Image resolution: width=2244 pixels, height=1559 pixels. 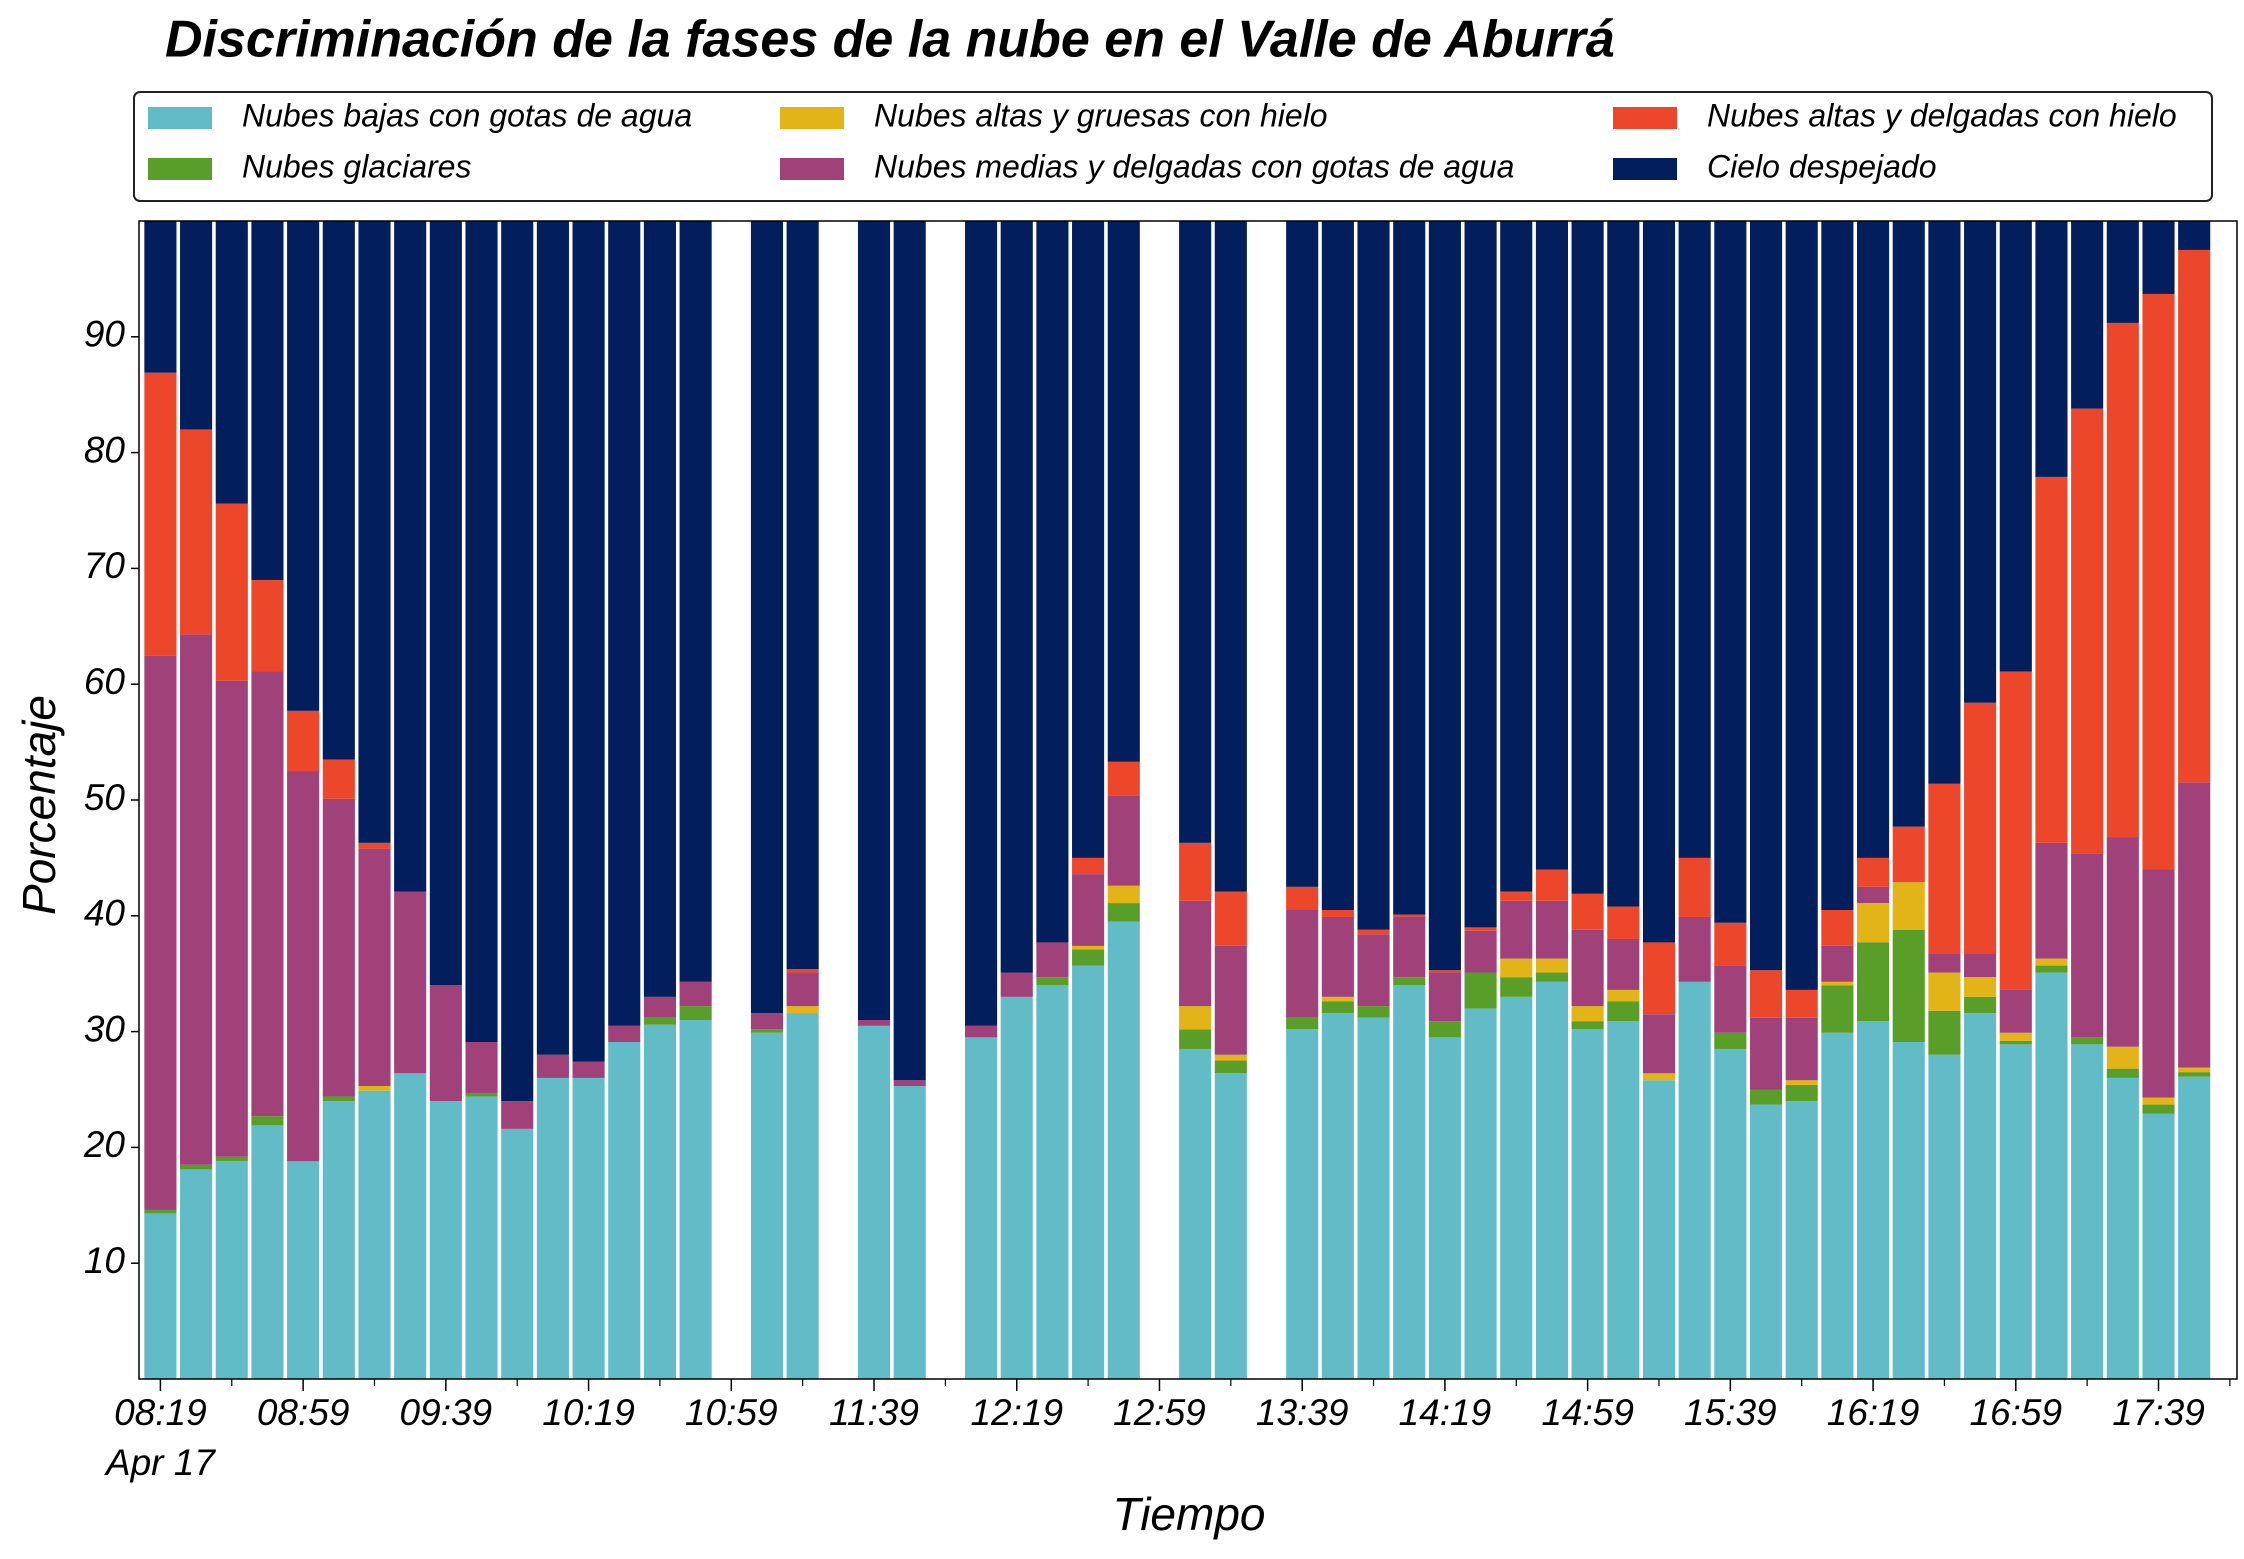 I want to click on x-tick-label: 08:59, so click(x=303, y=1412).